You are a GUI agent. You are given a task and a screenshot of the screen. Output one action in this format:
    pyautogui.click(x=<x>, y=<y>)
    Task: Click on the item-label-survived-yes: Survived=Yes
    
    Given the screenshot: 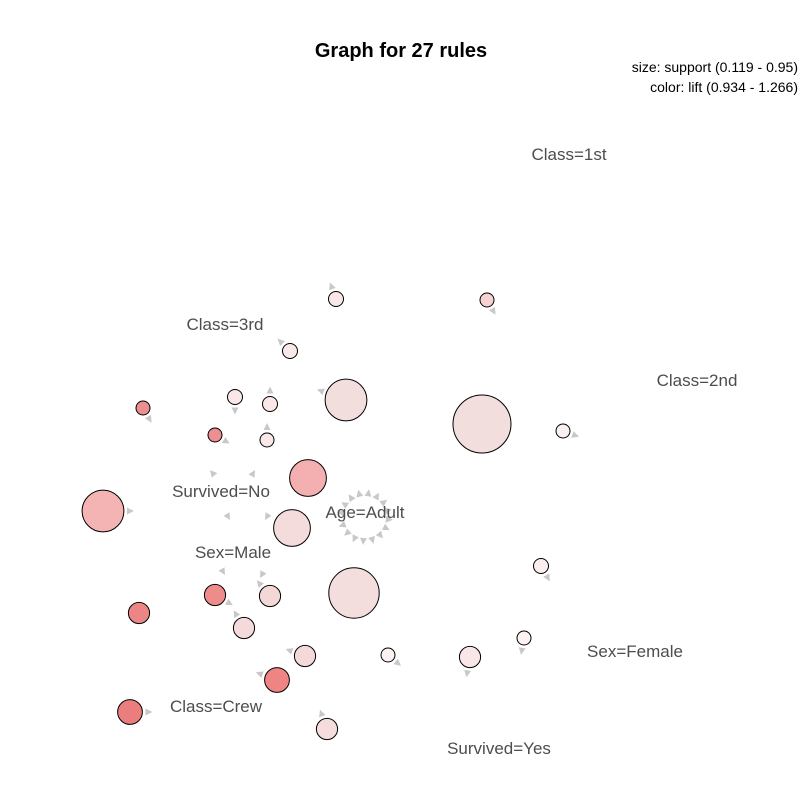 What is the action you would take?
    pyautogui.click(x=499, y=748)
    